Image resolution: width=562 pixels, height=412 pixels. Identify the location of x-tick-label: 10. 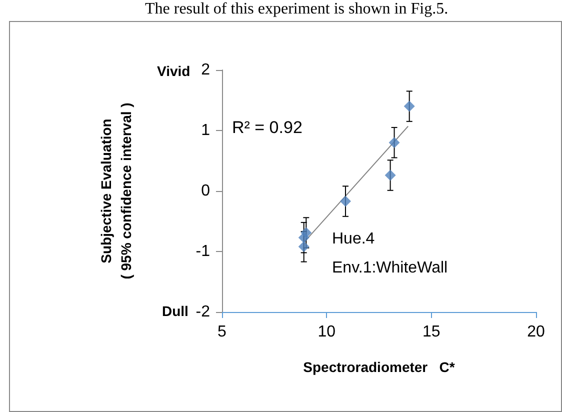
(327, 332).